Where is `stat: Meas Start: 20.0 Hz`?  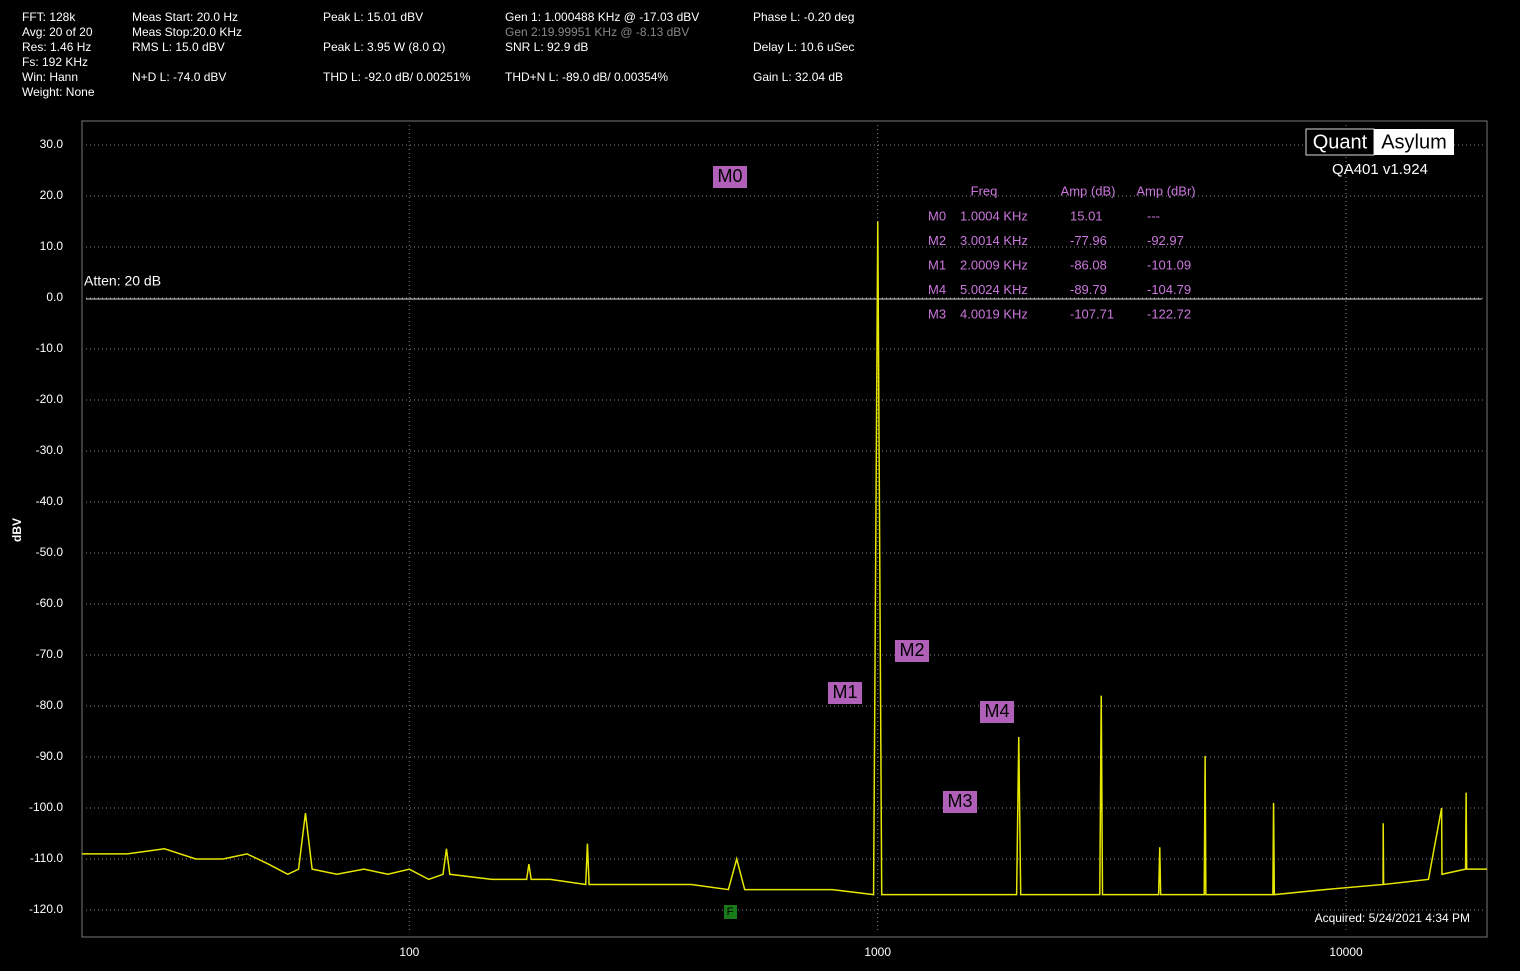 stat: Meas Start: 20.0 Hz is located at coordinates (185, 17).